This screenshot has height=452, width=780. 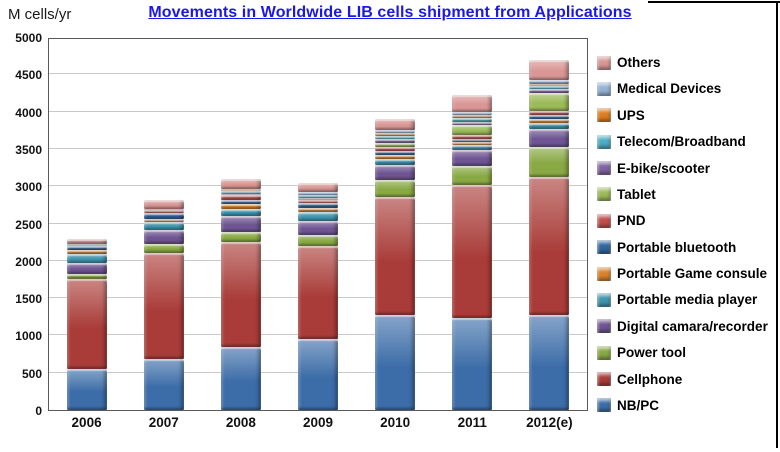 I want to click on segment-portable-game-consule-2009, so click(x=318, y=210).